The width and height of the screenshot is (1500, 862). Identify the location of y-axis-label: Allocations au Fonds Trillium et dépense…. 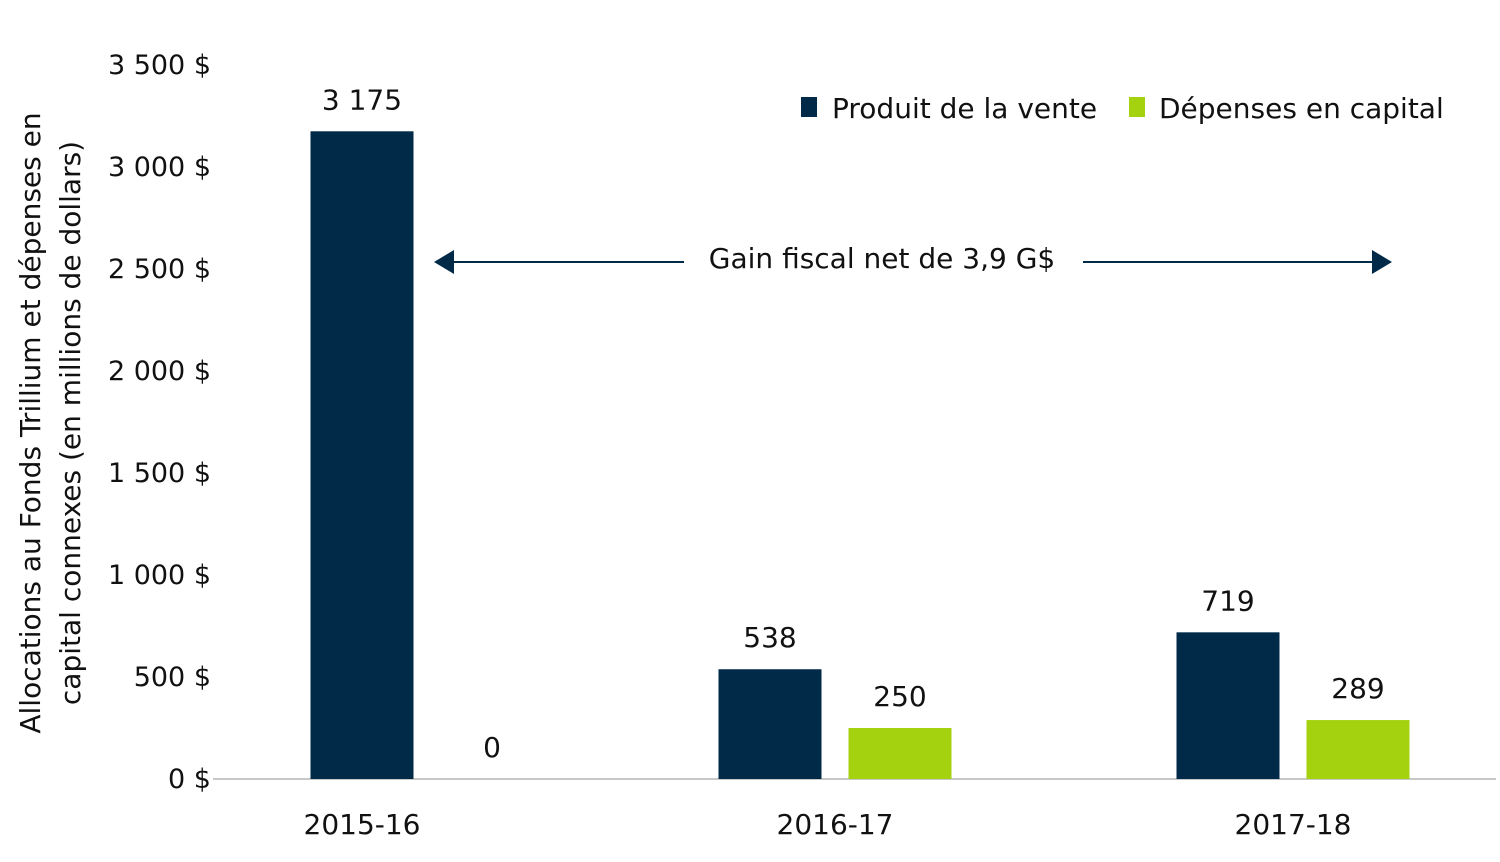
(50, 422).